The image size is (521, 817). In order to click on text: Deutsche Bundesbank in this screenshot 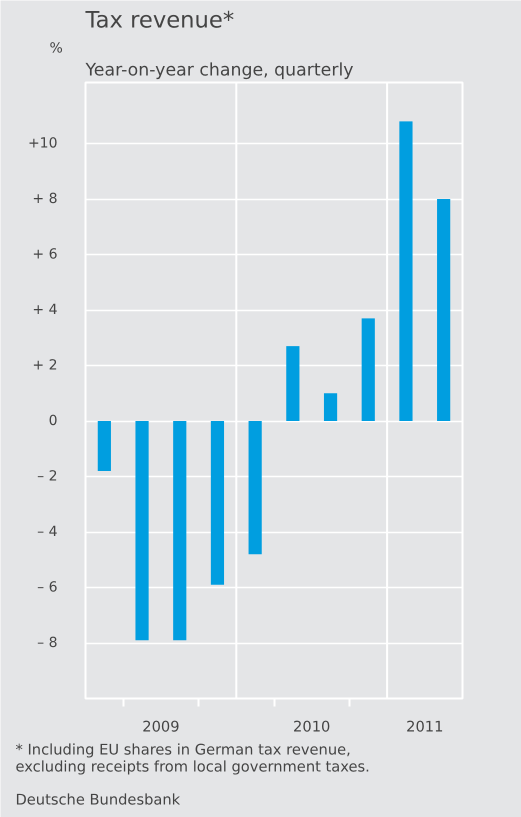, I will do `click(98, 800)`.